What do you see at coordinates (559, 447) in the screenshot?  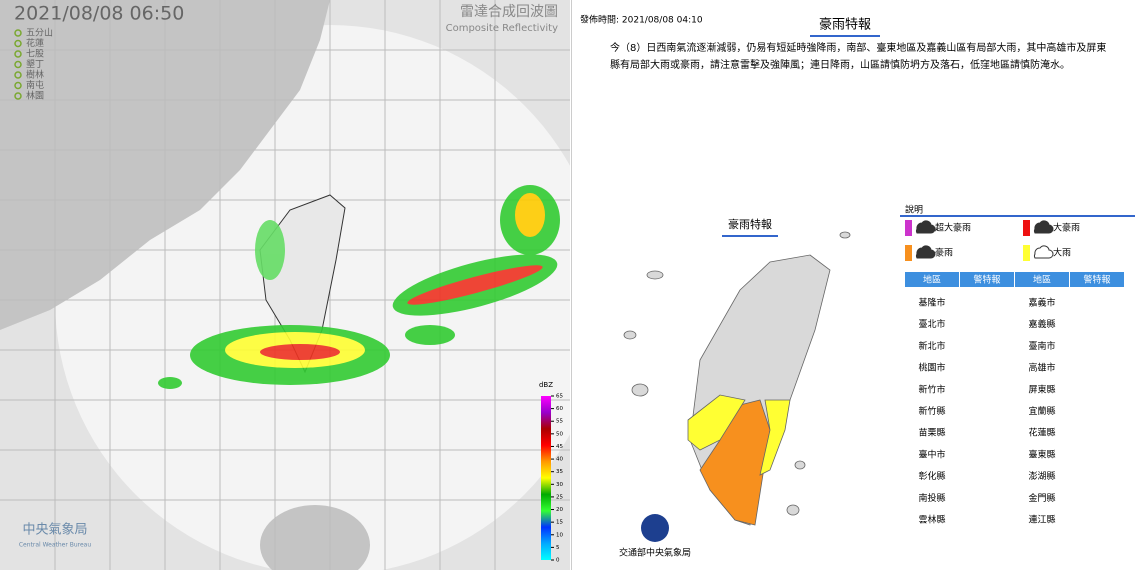 I see `colorbar-tick-label: 45` at bounding box center [559, 447].